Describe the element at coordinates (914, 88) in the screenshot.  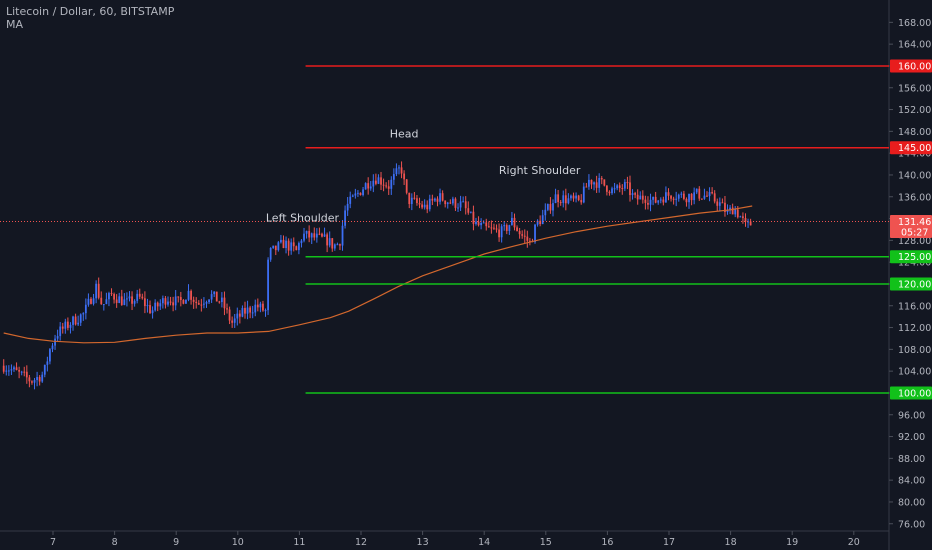
I see `price-tick-label: 156.00` at that location.